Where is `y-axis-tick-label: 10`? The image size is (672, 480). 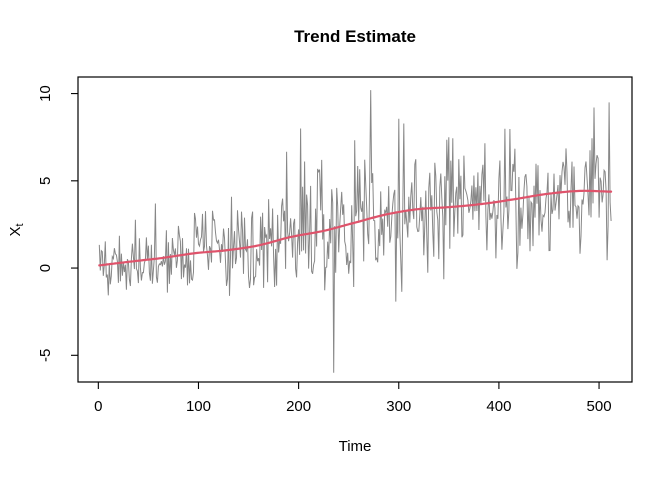
y-axis-tick-label: 10 is located at coordinates (45, 93).